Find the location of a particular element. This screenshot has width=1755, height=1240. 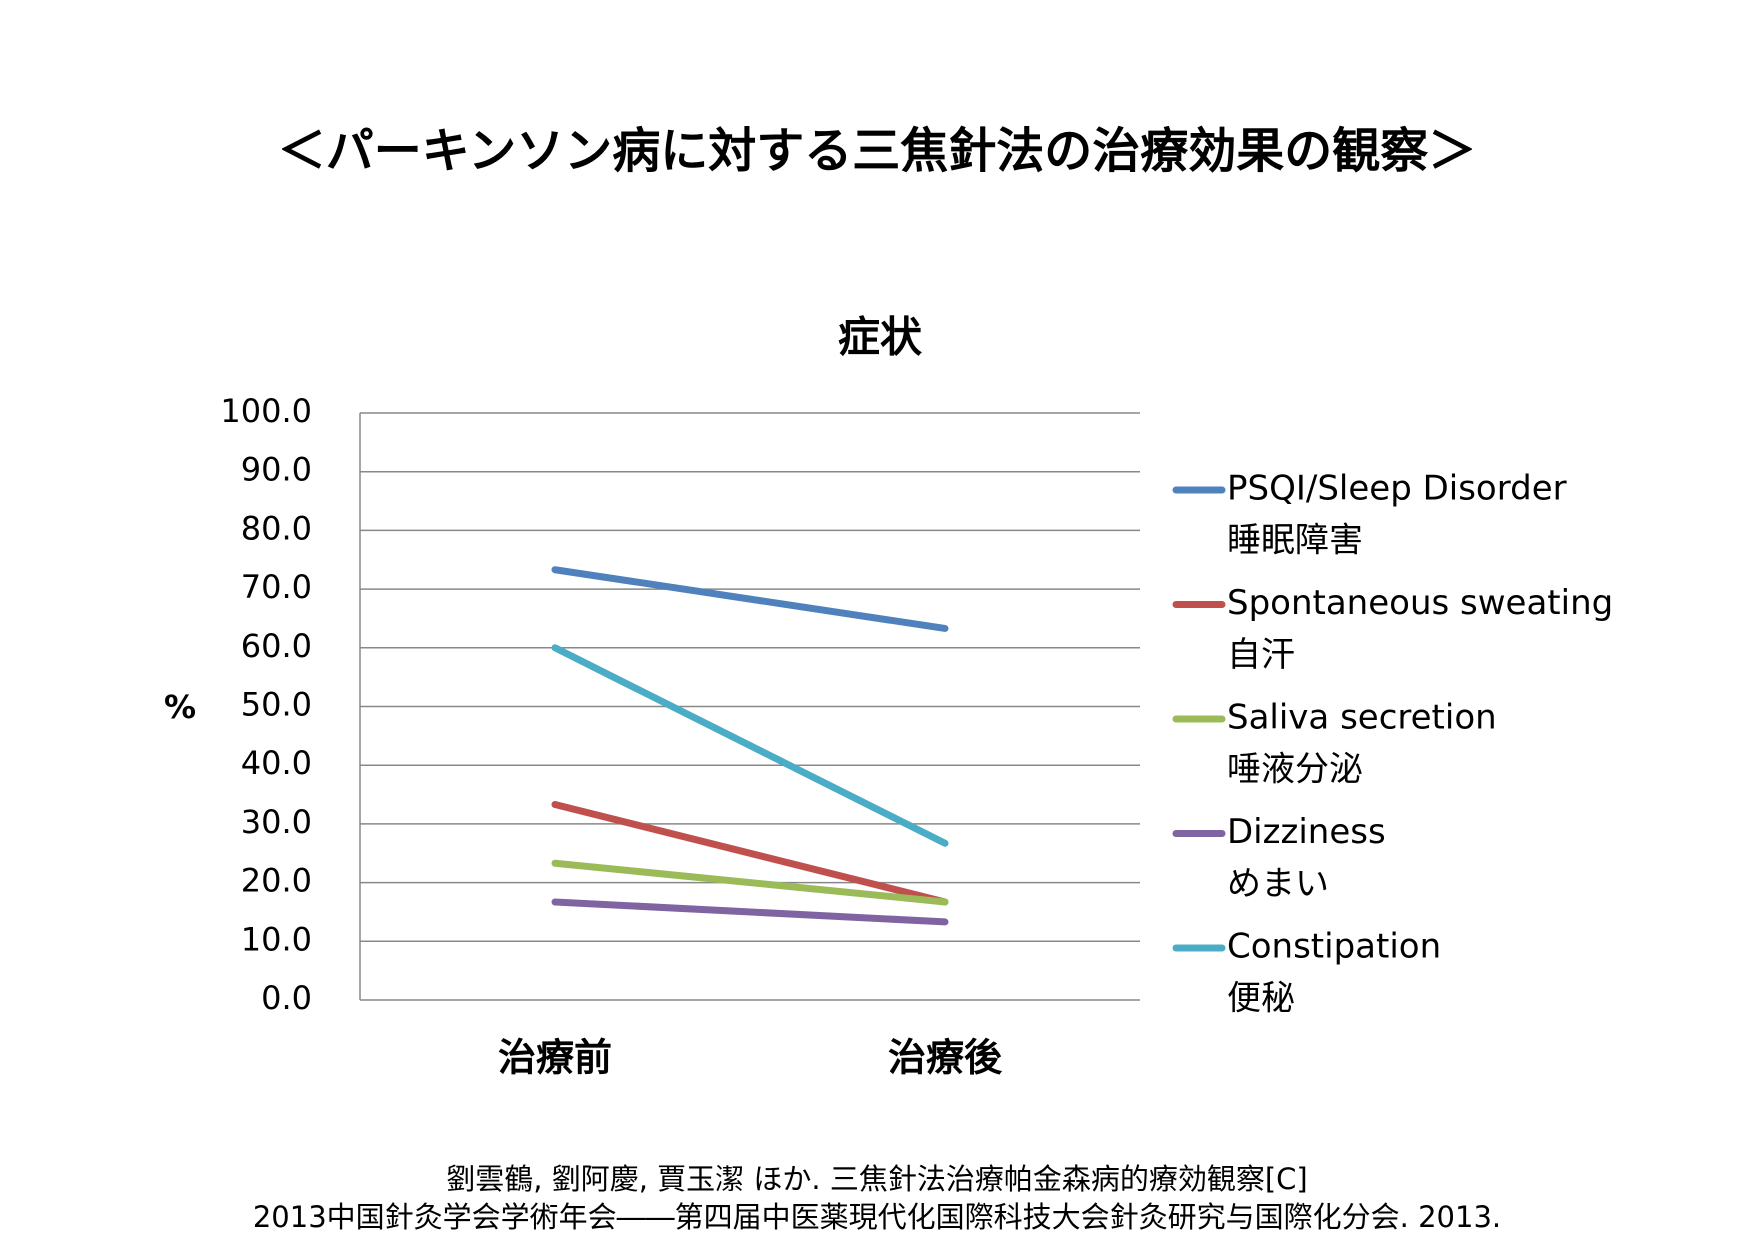

legend-label: Saliva secretion is located at coordinates (1362, 718).